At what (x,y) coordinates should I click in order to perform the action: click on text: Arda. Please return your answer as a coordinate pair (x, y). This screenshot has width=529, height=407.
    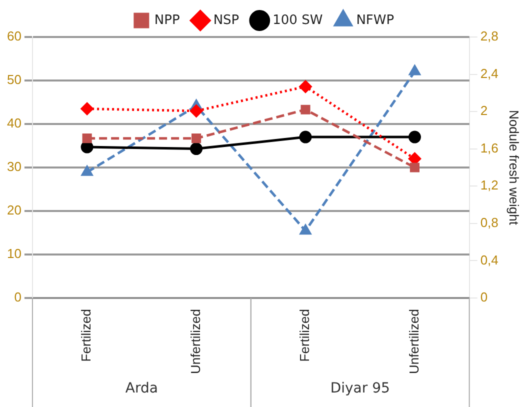
    Looking at the image, I should click on (141, 388).